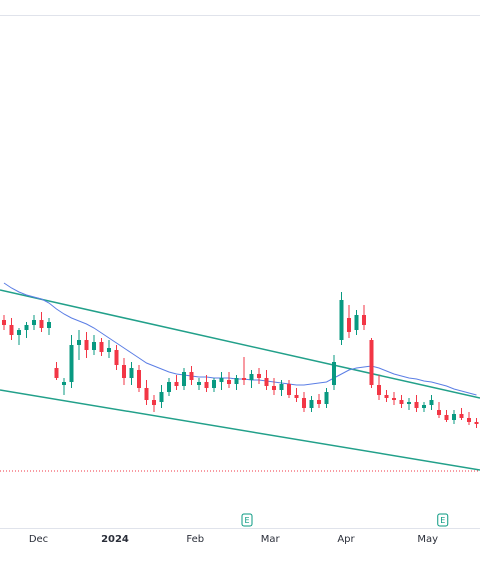  I want to click on x-tick-label: Mar, so click(271, 539).